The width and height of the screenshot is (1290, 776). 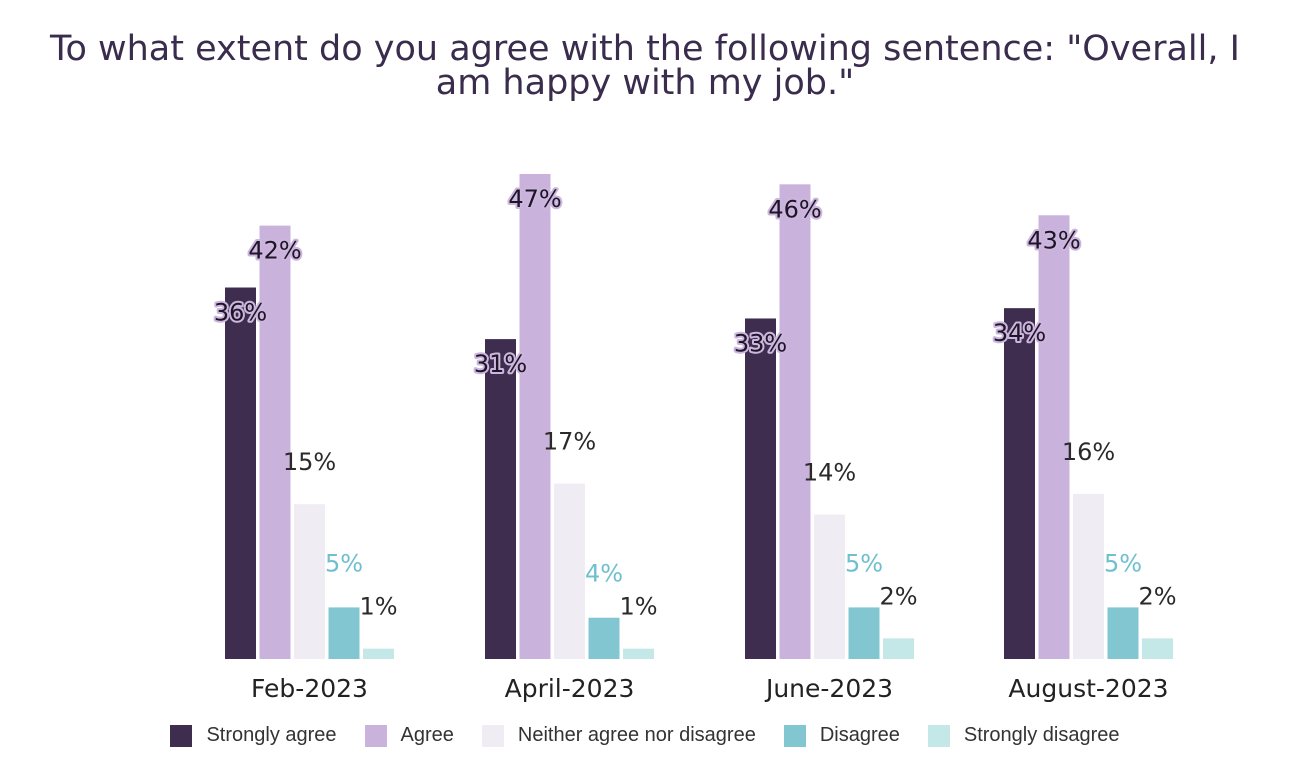 I want to click on legend-item: Strongly agree, so click(x=253, y=735).